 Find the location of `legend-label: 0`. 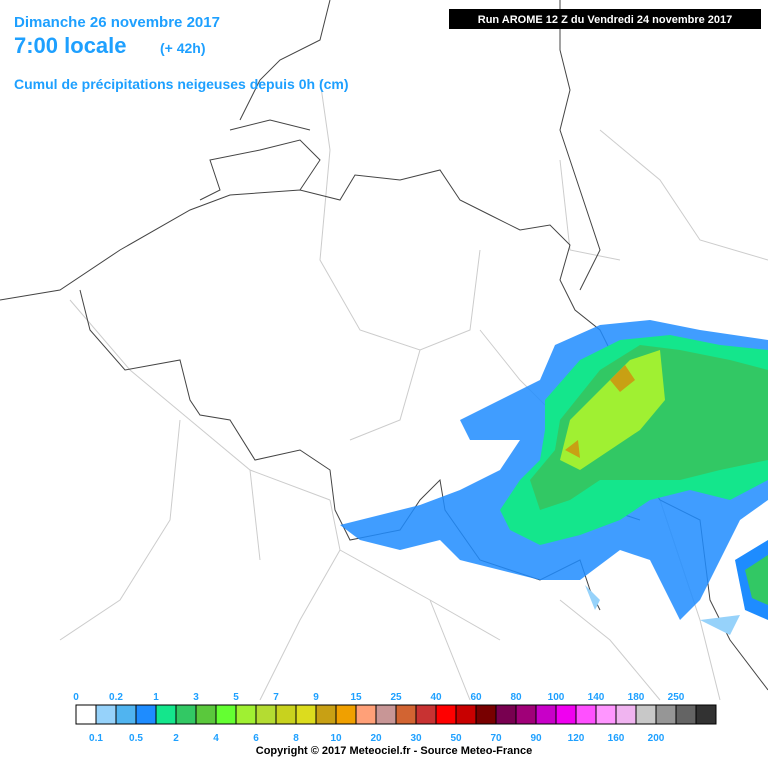

legend-label: 0 is located at coordinates (76, 697).